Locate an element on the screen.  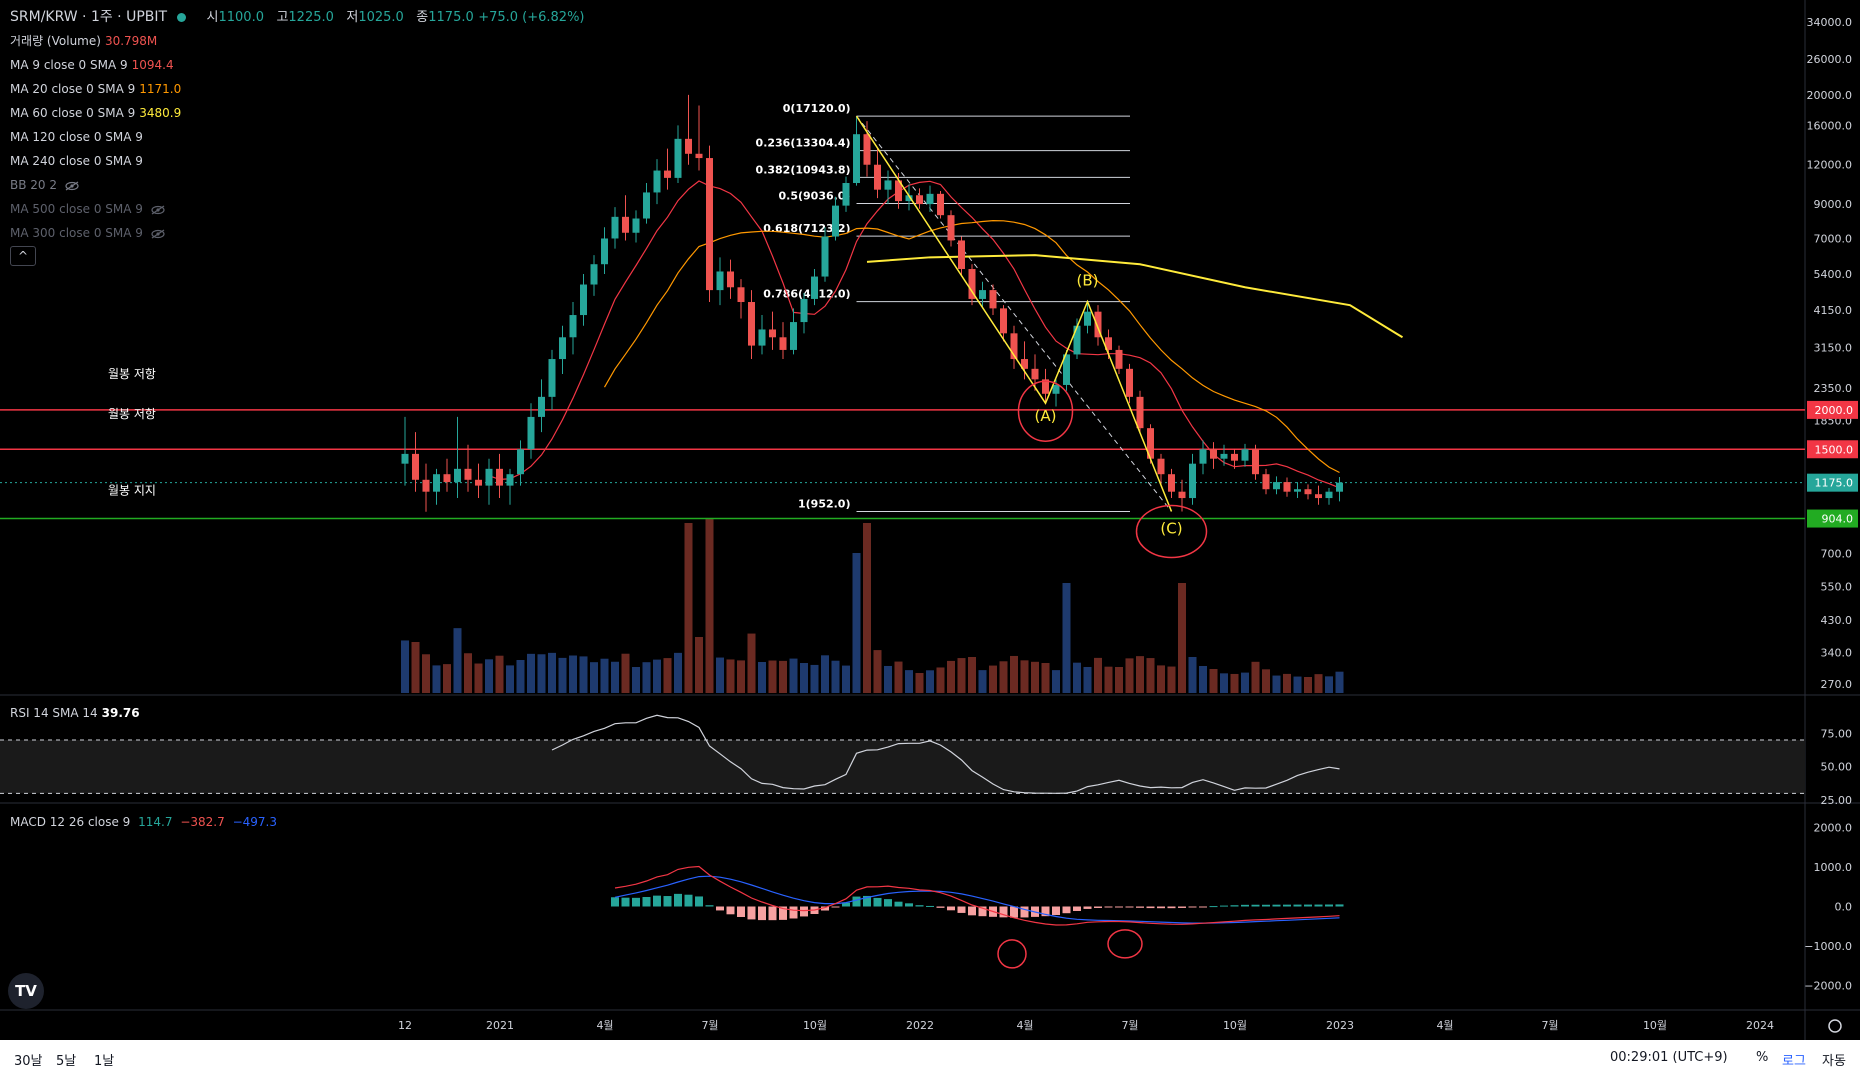
settings-gear-icon is located at coordinates (1835, 1026).